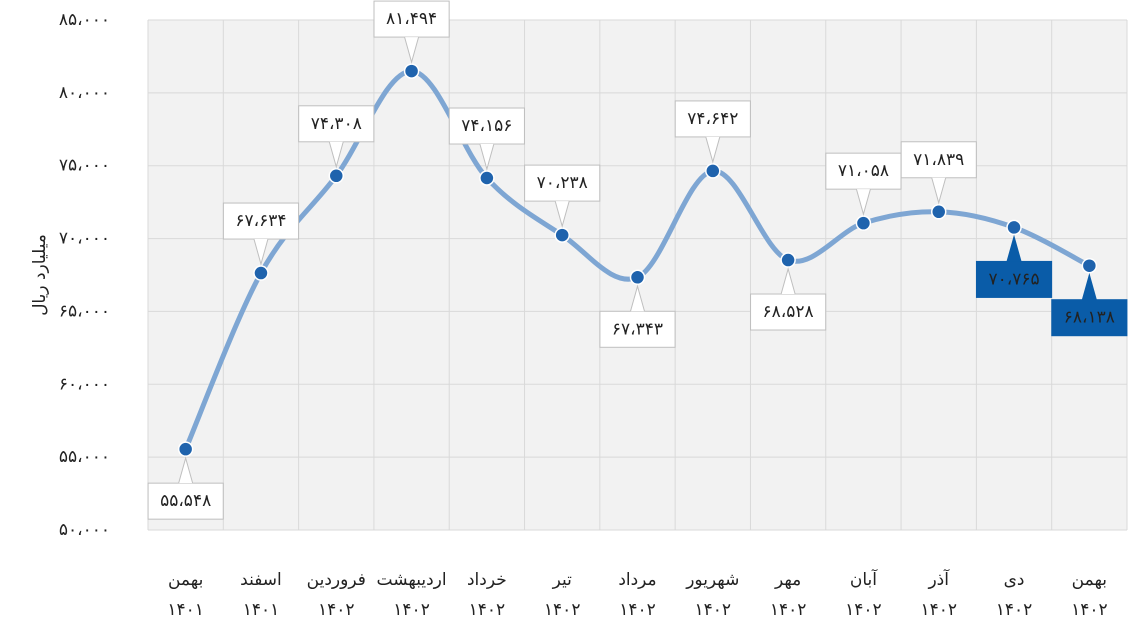 The height and width of the screenshot is (623, 1128). I want to click on data-label: ۸۱،۴۹۴, so click(411, 32).